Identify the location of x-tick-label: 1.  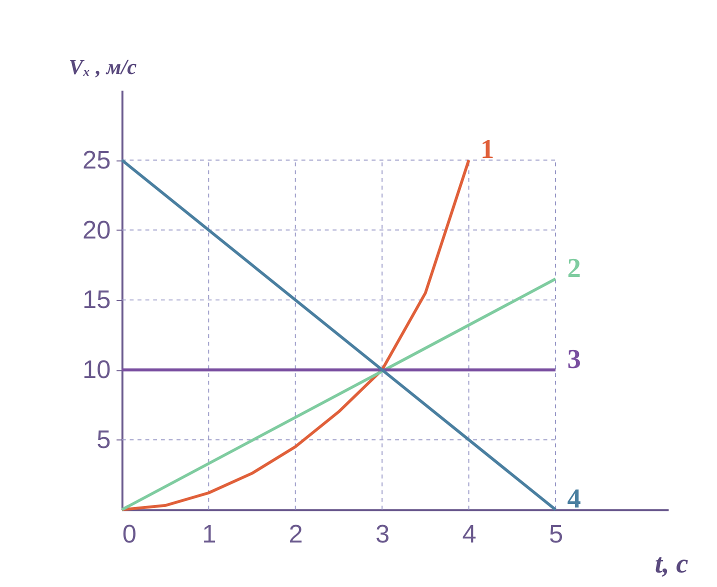
(209, 534).